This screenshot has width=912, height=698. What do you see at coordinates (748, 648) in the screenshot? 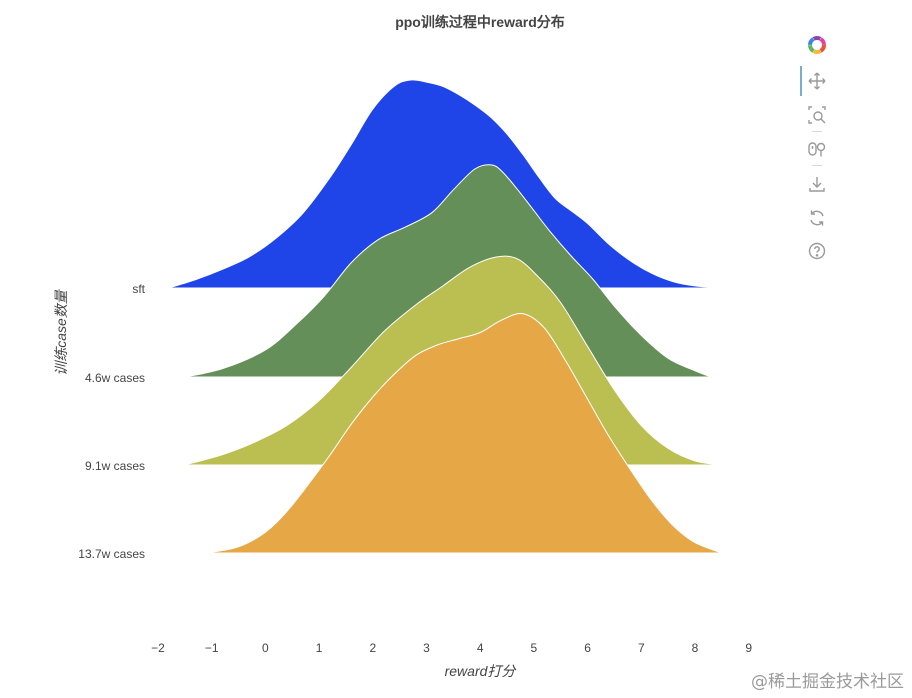
I see `x-tick-label: 9` at bounding box center [748, 648].